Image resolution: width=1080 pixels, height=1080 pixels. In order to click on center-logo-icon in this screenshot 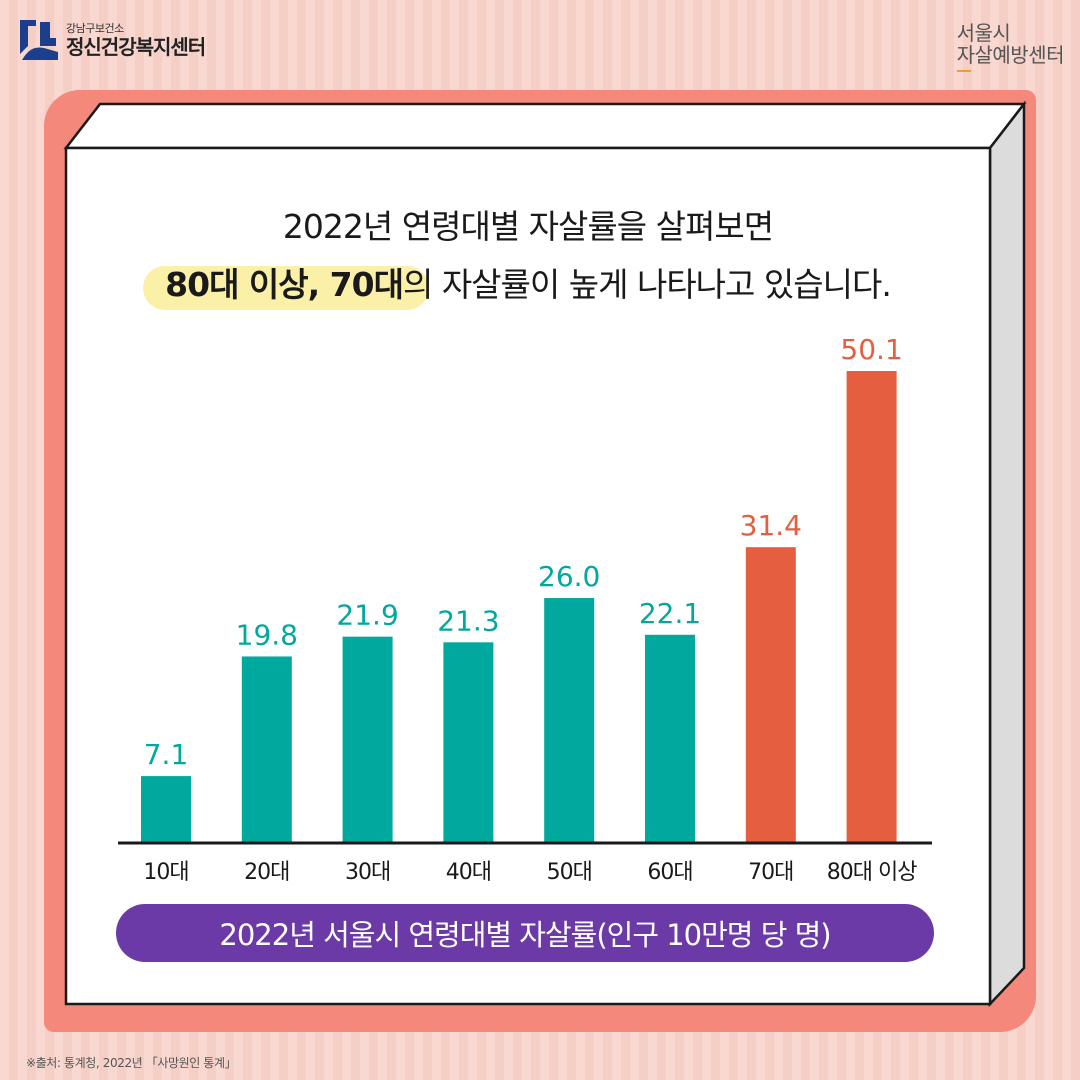, I will do `click(39, 40)`.